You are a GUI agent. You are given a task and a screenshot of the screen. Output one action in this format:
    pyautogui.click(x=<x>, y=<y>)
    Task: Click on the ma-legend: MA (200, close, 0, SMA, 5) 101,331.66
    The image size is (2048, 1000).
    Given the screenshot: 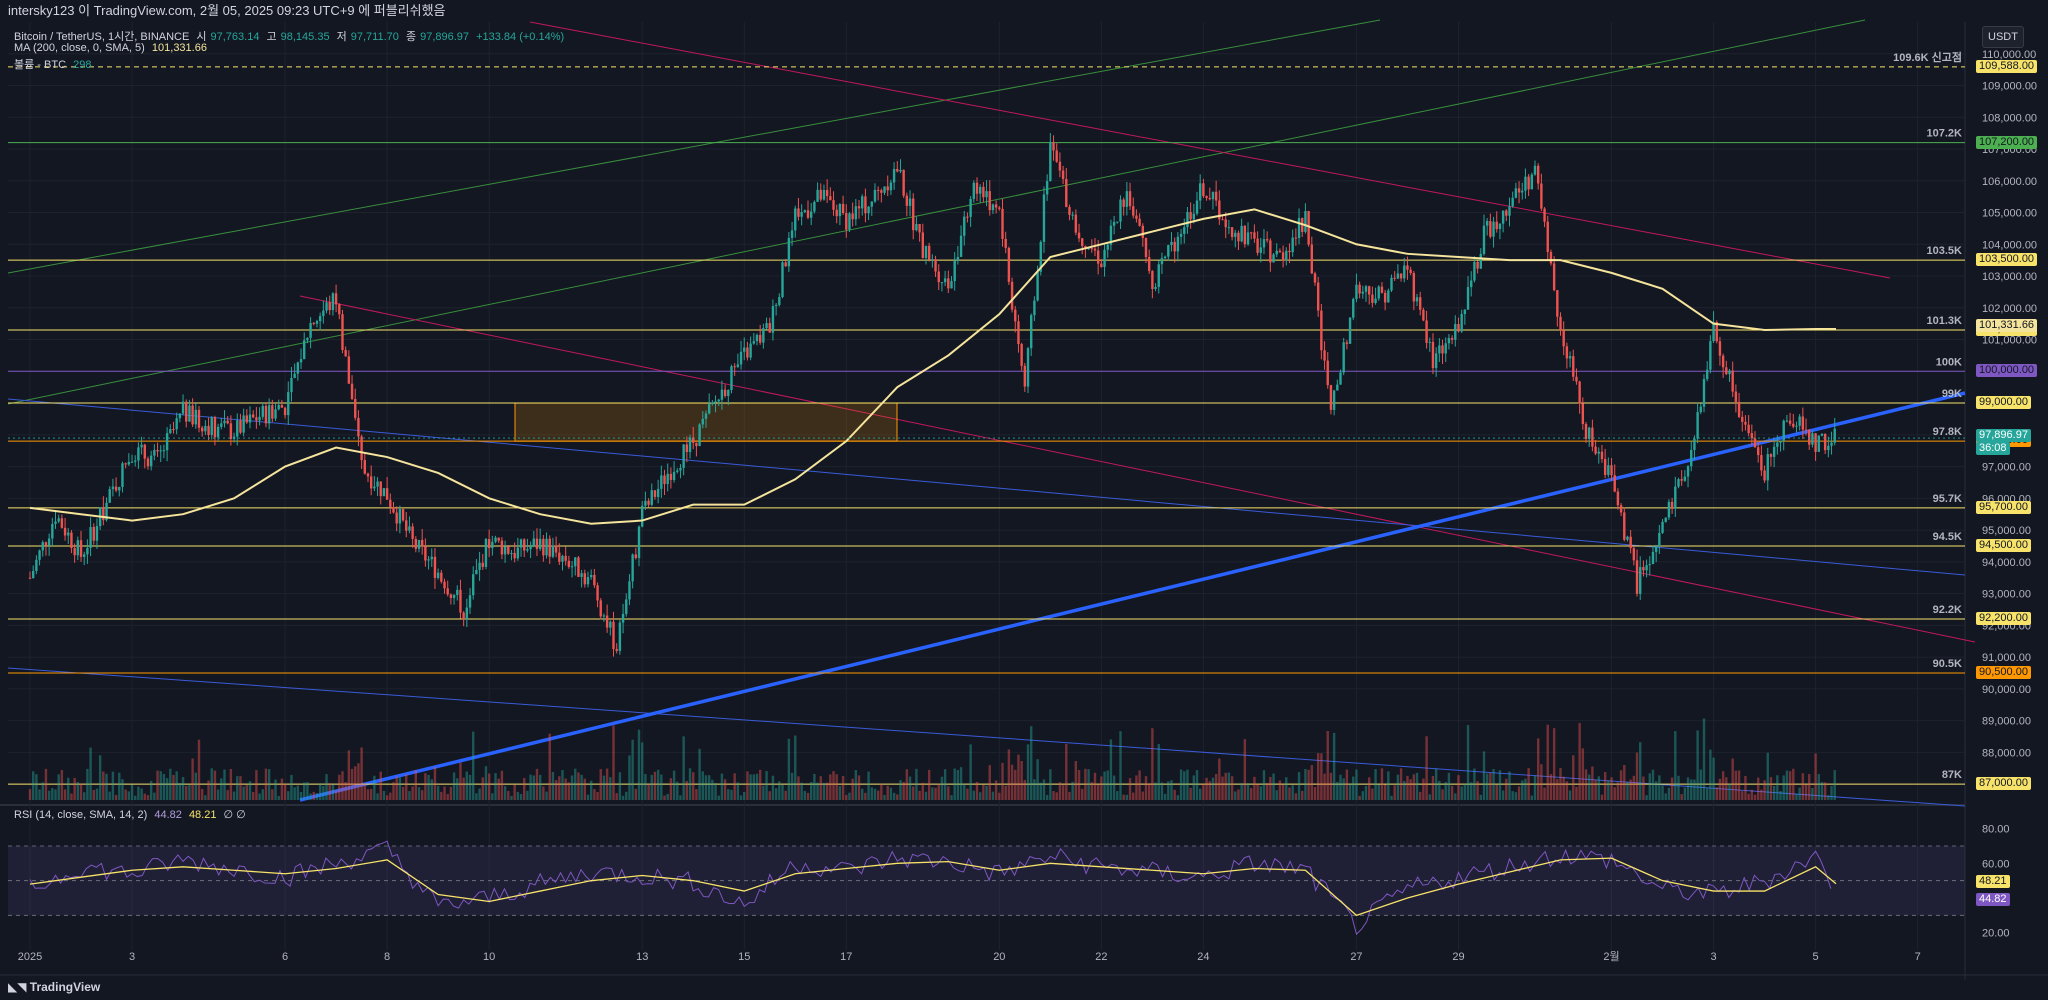 What is the action you would take?
    pyautogui.click(x=112, y=48)
    